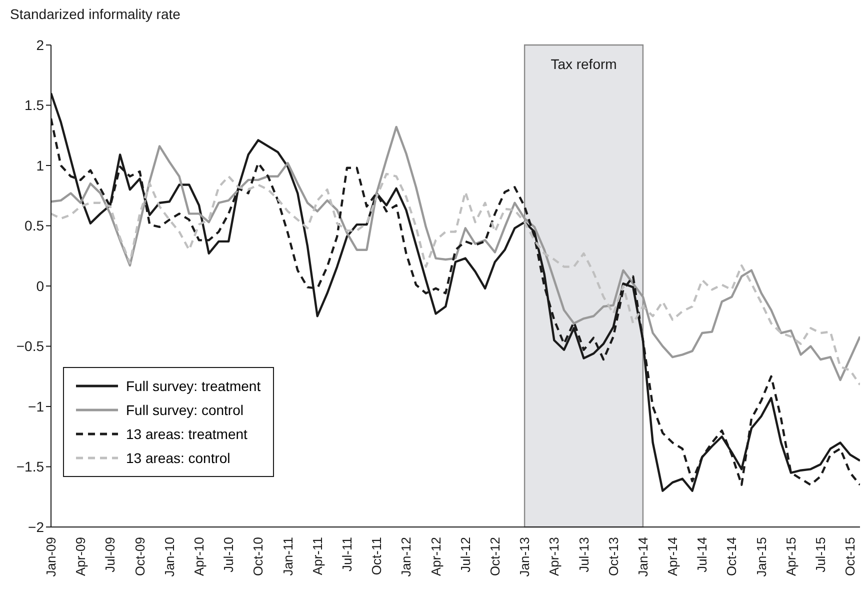 Image resolution: width=865 pixels, height=591 pixels. What do you see at coordinates (40, 44) in the screenshot?
I see `y-tick-label: 2` at bounding box center [40, 44].